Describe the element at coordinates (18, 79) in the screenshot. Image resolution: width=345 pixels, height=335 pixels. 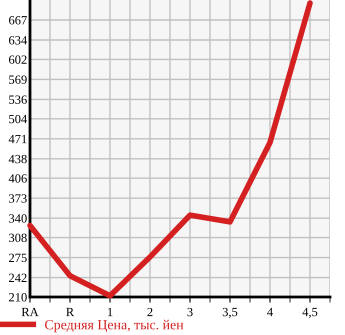
I see `y-tick-label: 569` at that location.